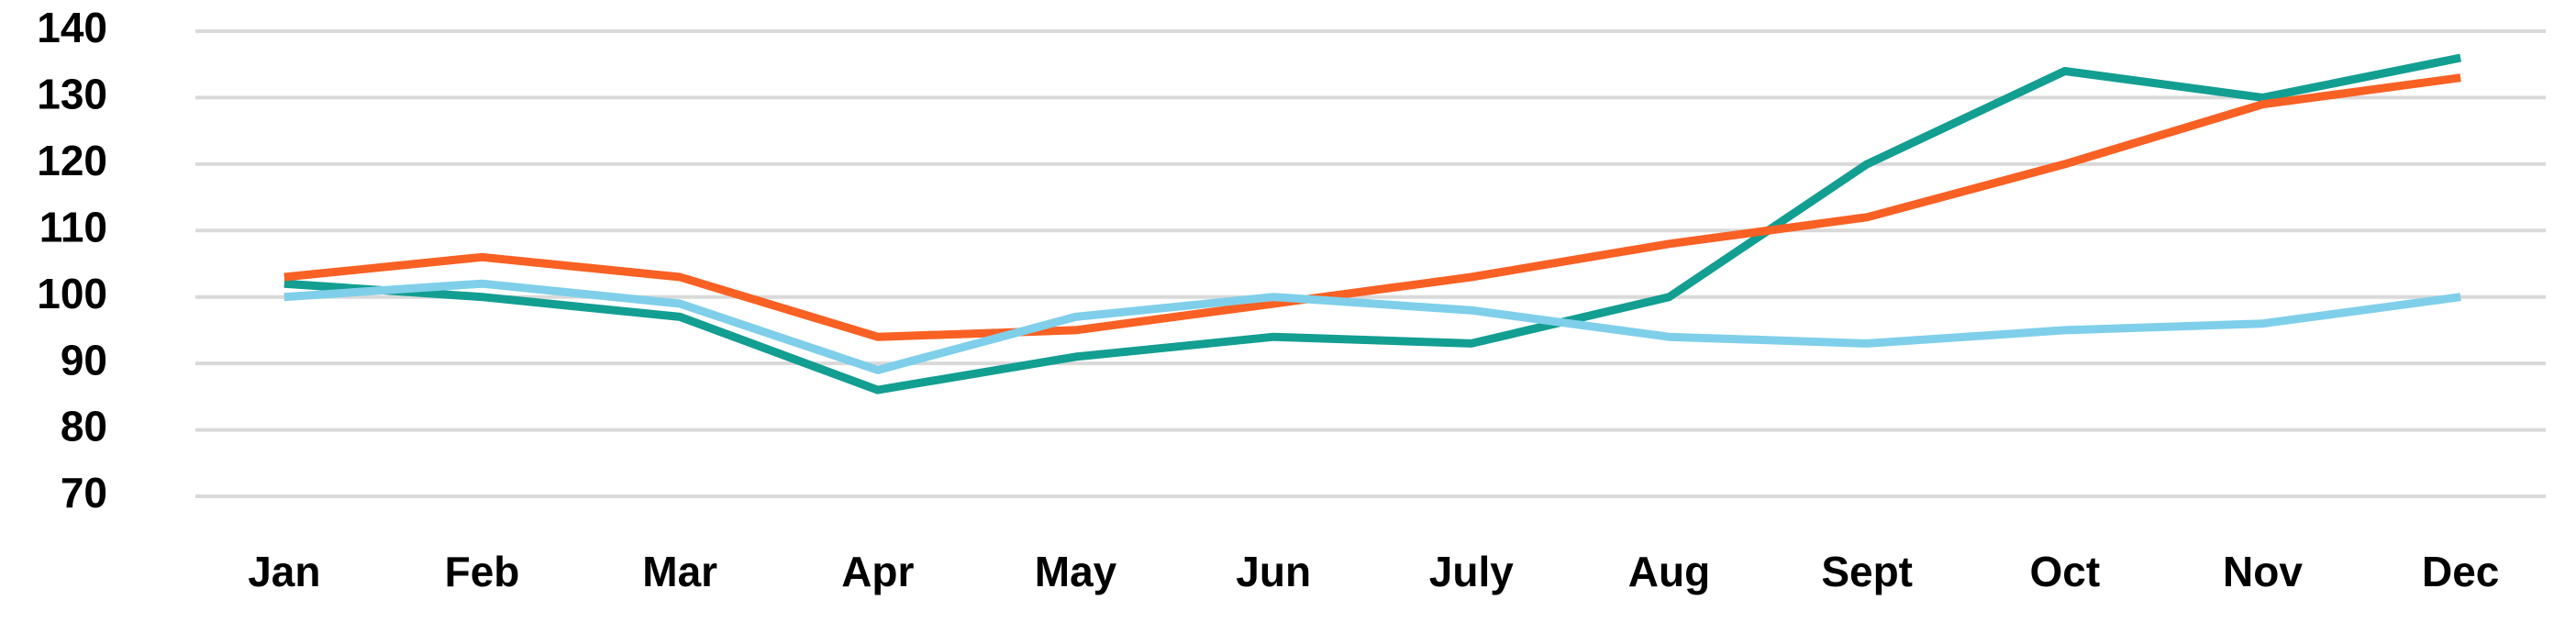 The image size is (2576, 622). What do you see at coordinates (1076, 571) in the screenshot?
I see `x-tick-label: May` at bounding box center [1076, 571].